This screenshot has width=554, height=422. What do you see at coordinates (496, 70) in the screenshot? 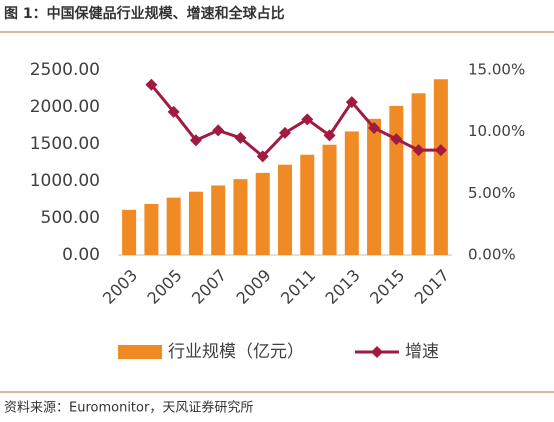
I see `y2-tick-label: 15.00%` at bounding box center [496, 70].